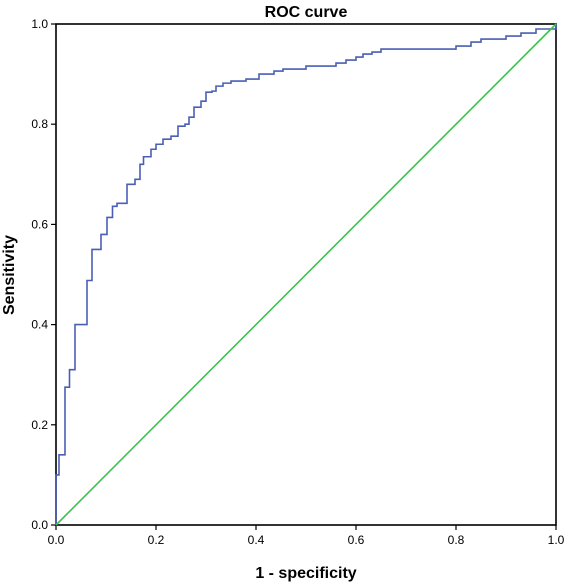  Describe the element at coordinates (456, 540) in the screenshot. I see `x-tick-label: 0.8` at that location.